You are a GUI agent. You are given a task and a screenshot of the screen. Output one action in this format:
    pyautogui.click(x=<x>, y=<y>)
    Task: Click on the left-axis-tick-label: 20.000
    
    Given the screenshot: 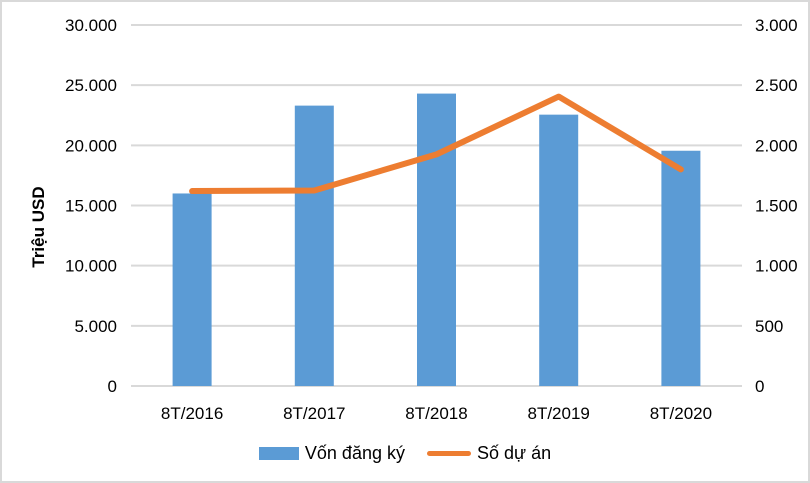 What is the action you would take?
    pyautogui.click(x=91, y=145)
    